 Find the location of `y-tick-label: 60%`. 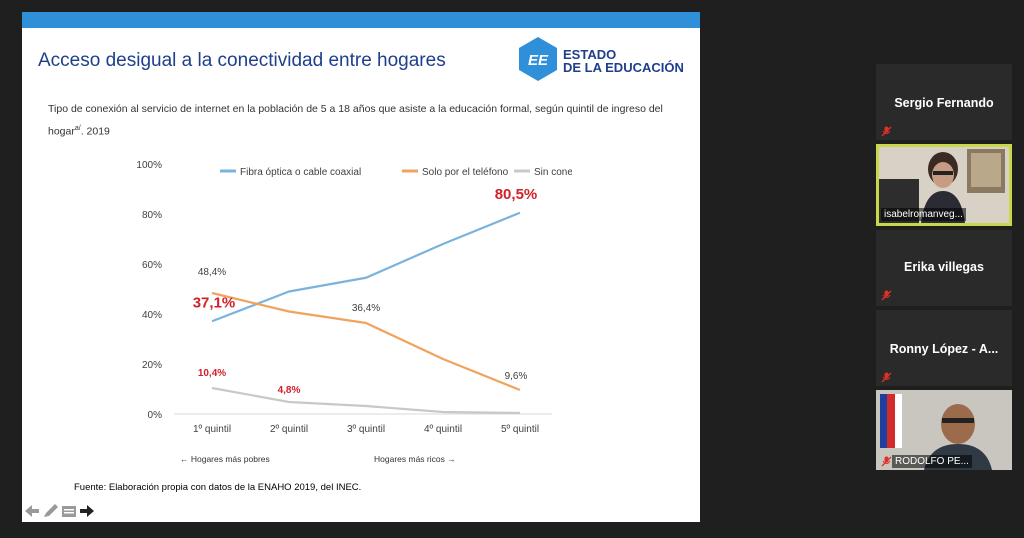

y-tick-label: 60% is located at coordinates (152, 265).